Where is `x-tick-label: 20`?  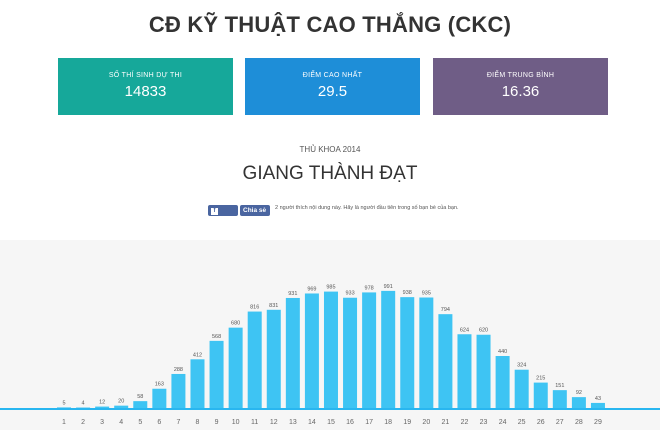
x-tick-label: 20 is located at coordinates (426, 422).